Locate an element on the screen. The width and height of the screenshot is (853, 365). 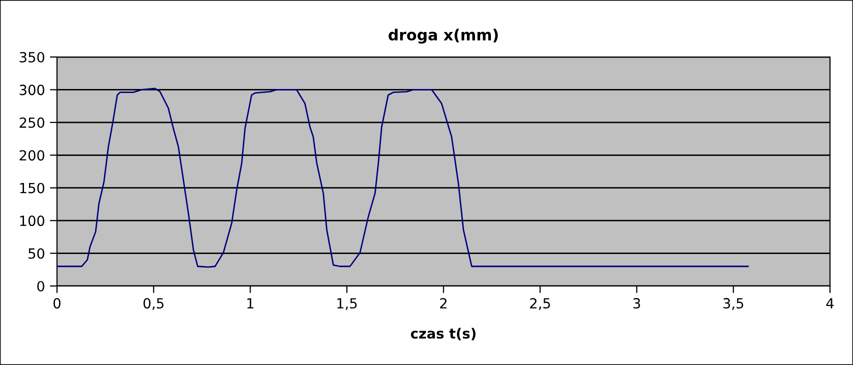
x-tick-label: 2,5 is located at coordinates (540, 304).